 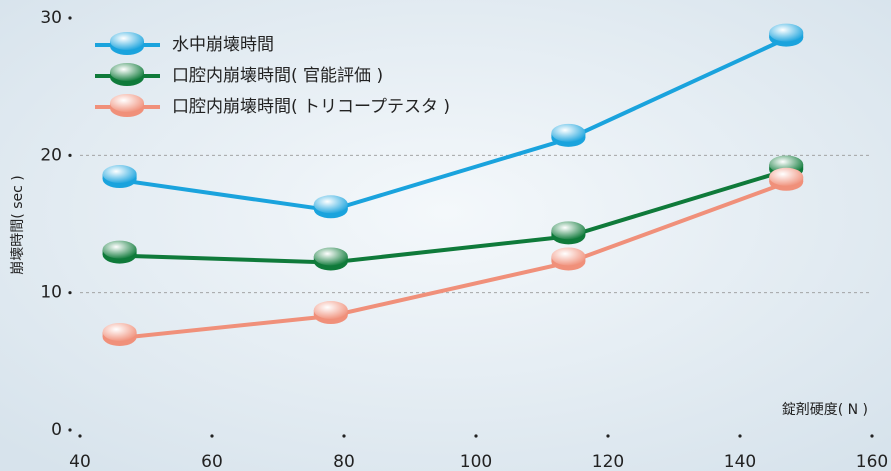 I want to click on y-axis-label: 崩壊時間( sec ), so click(x=18, y=224).